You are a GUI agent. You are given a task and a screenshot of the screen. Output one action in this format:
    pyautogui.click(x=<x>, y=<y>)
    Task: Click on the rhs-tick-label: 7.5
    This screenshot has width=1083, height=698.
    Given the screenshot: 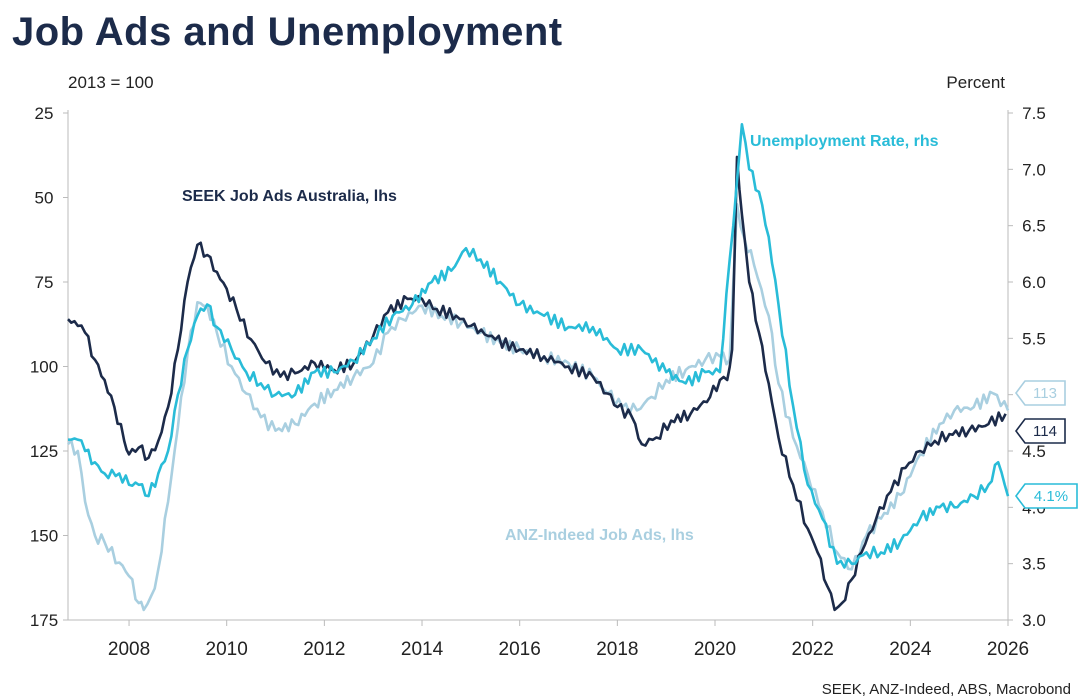 What is the action you would take?
    pyautogui.click(x=1034, y=113)
    